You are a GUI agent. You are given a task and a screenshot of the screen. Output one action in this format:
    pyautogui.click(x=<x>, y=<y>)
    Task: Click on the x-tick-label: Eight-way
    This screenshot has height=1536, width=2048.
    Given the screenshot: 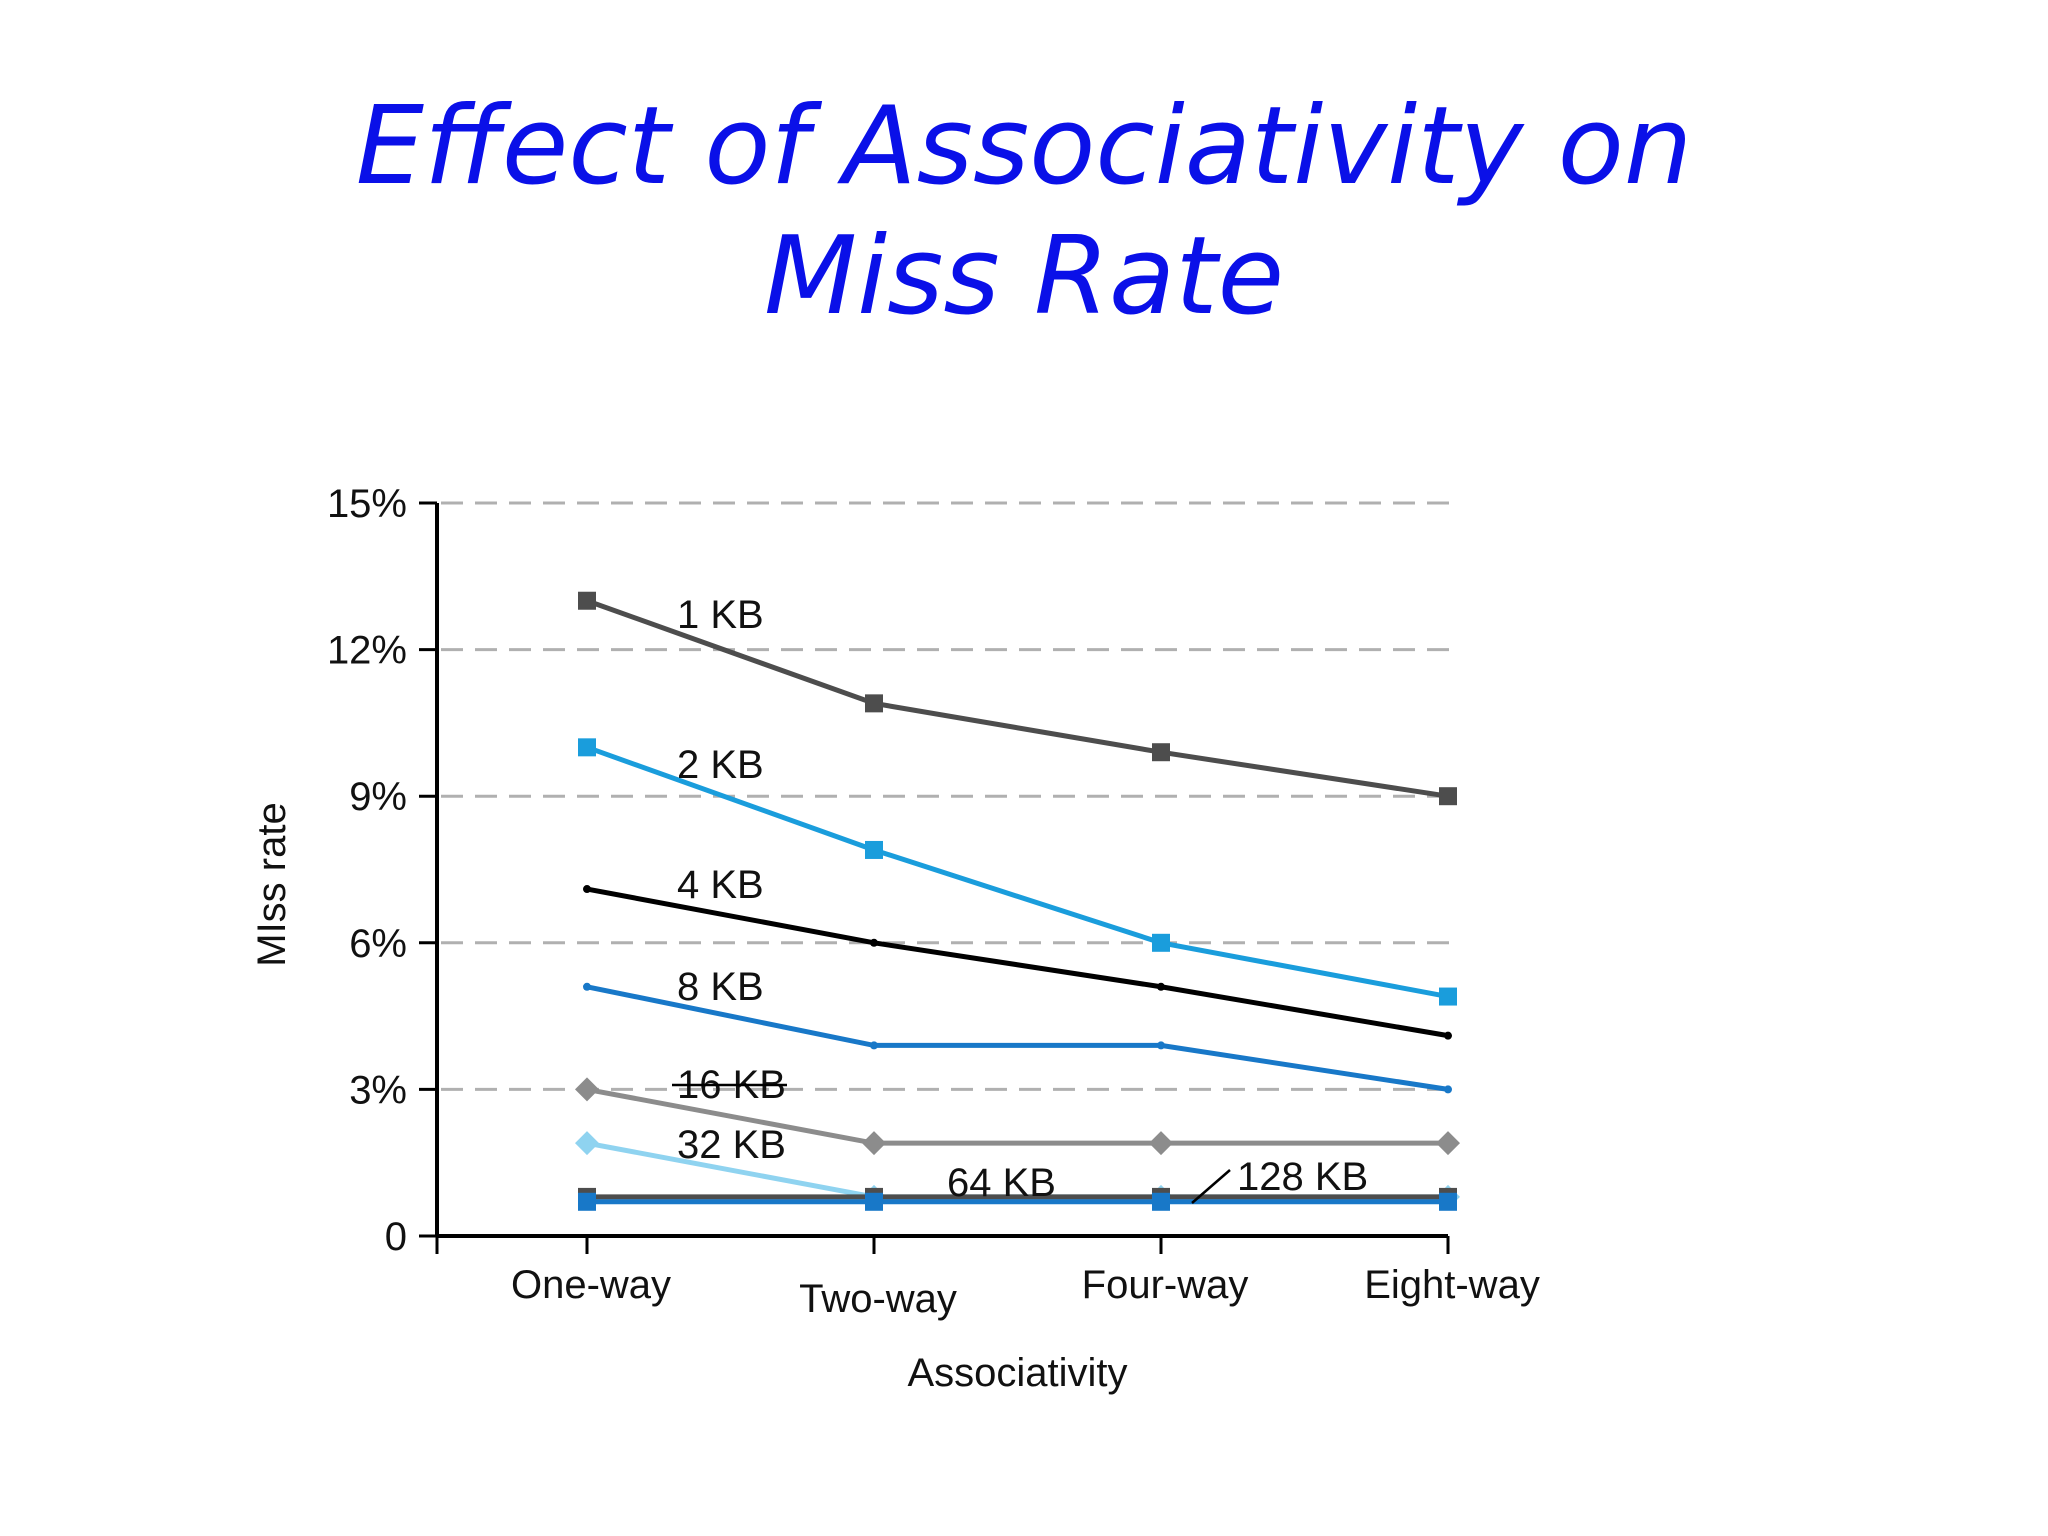 What is the action you would take?
    pyautogui.click(x=1452, y=1285)
    